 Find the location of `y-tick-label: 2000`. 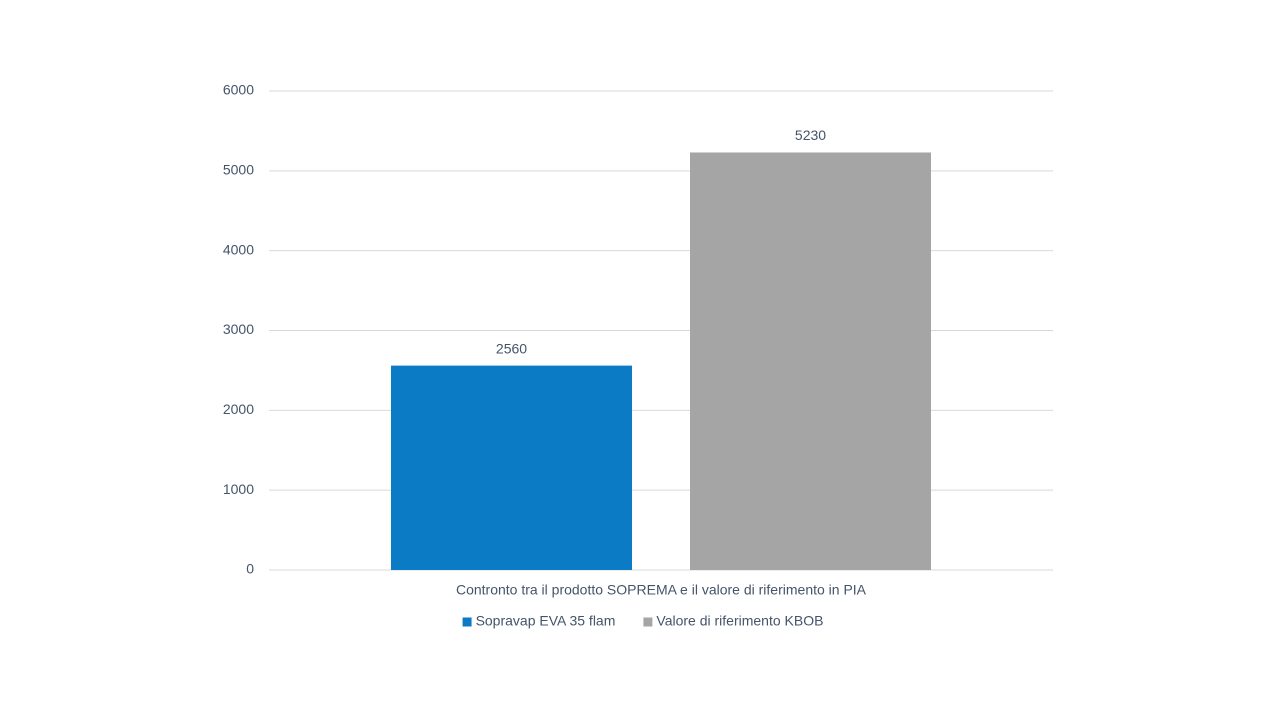

y-tick-label: 2000 is located at coordinates (238, 409).